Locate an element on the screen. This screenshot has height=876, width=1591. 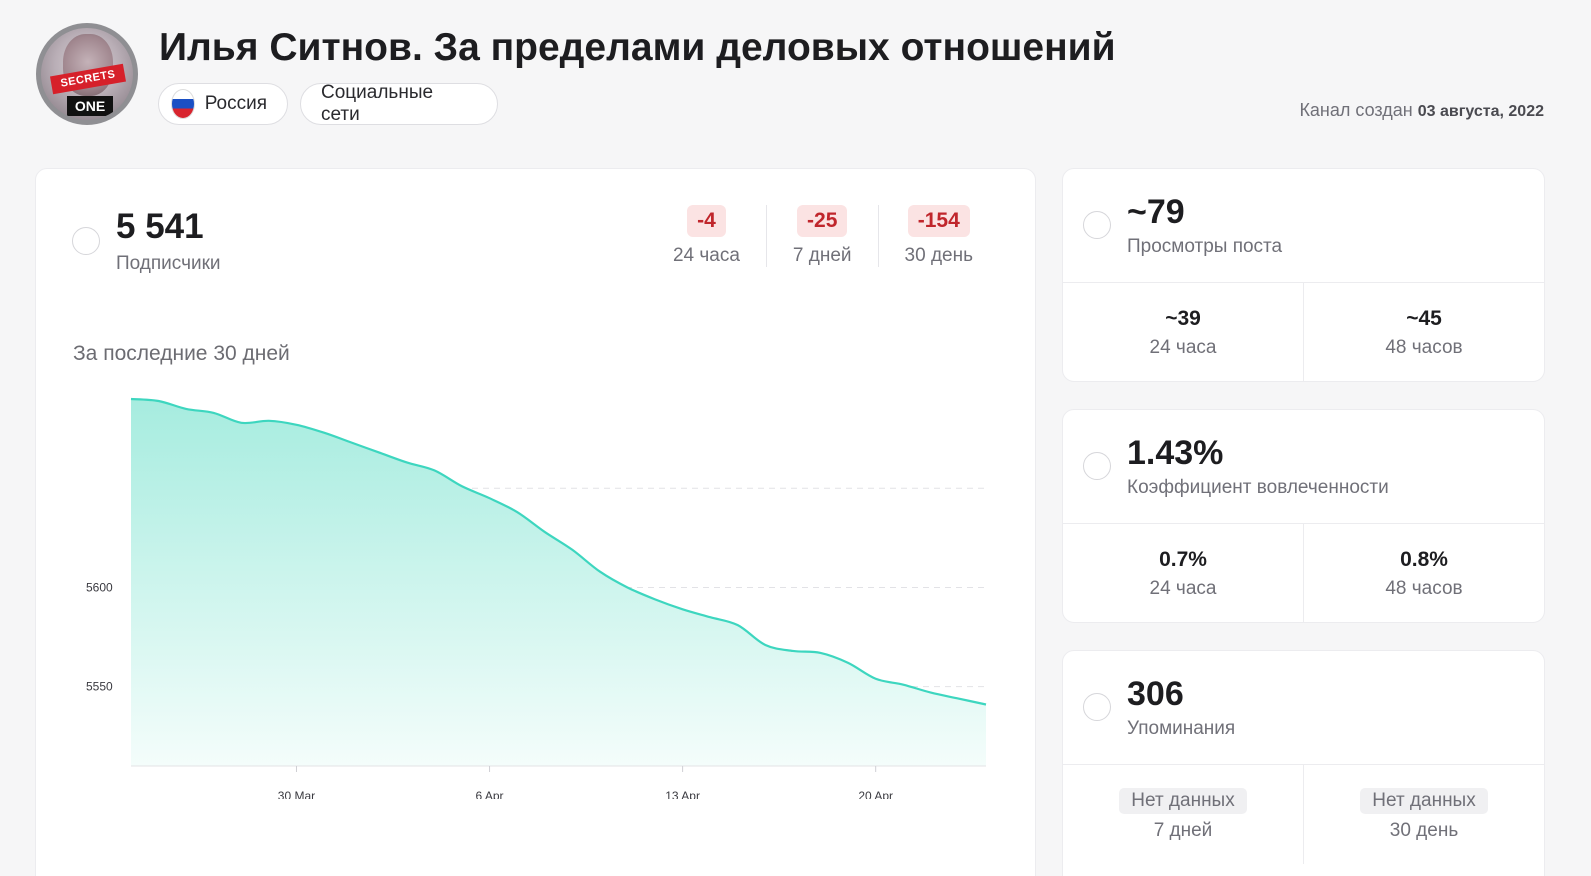
delta-24h: -4 24 часа is located at coordinates (706, 236).